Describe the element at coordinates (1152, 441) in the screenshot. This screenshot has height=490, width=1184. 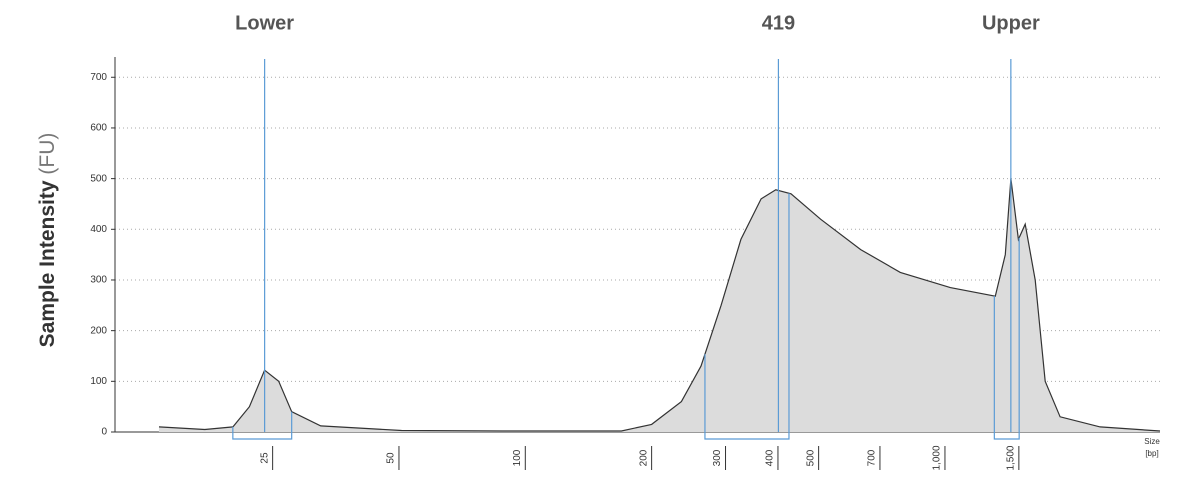
I see `x-axis-label: Size` at that location.